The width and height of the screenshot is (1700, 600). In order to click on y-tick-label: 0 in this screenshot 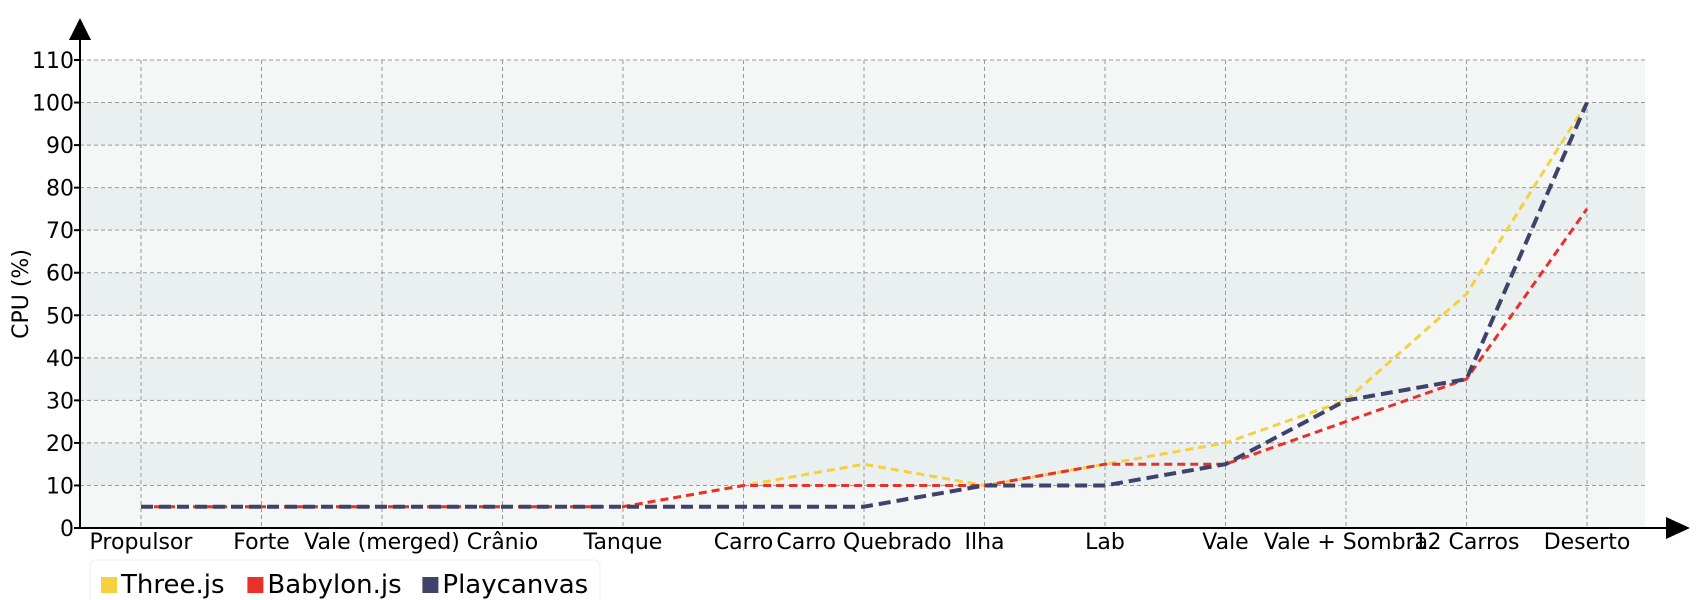, I will do `click(67, 529)`.